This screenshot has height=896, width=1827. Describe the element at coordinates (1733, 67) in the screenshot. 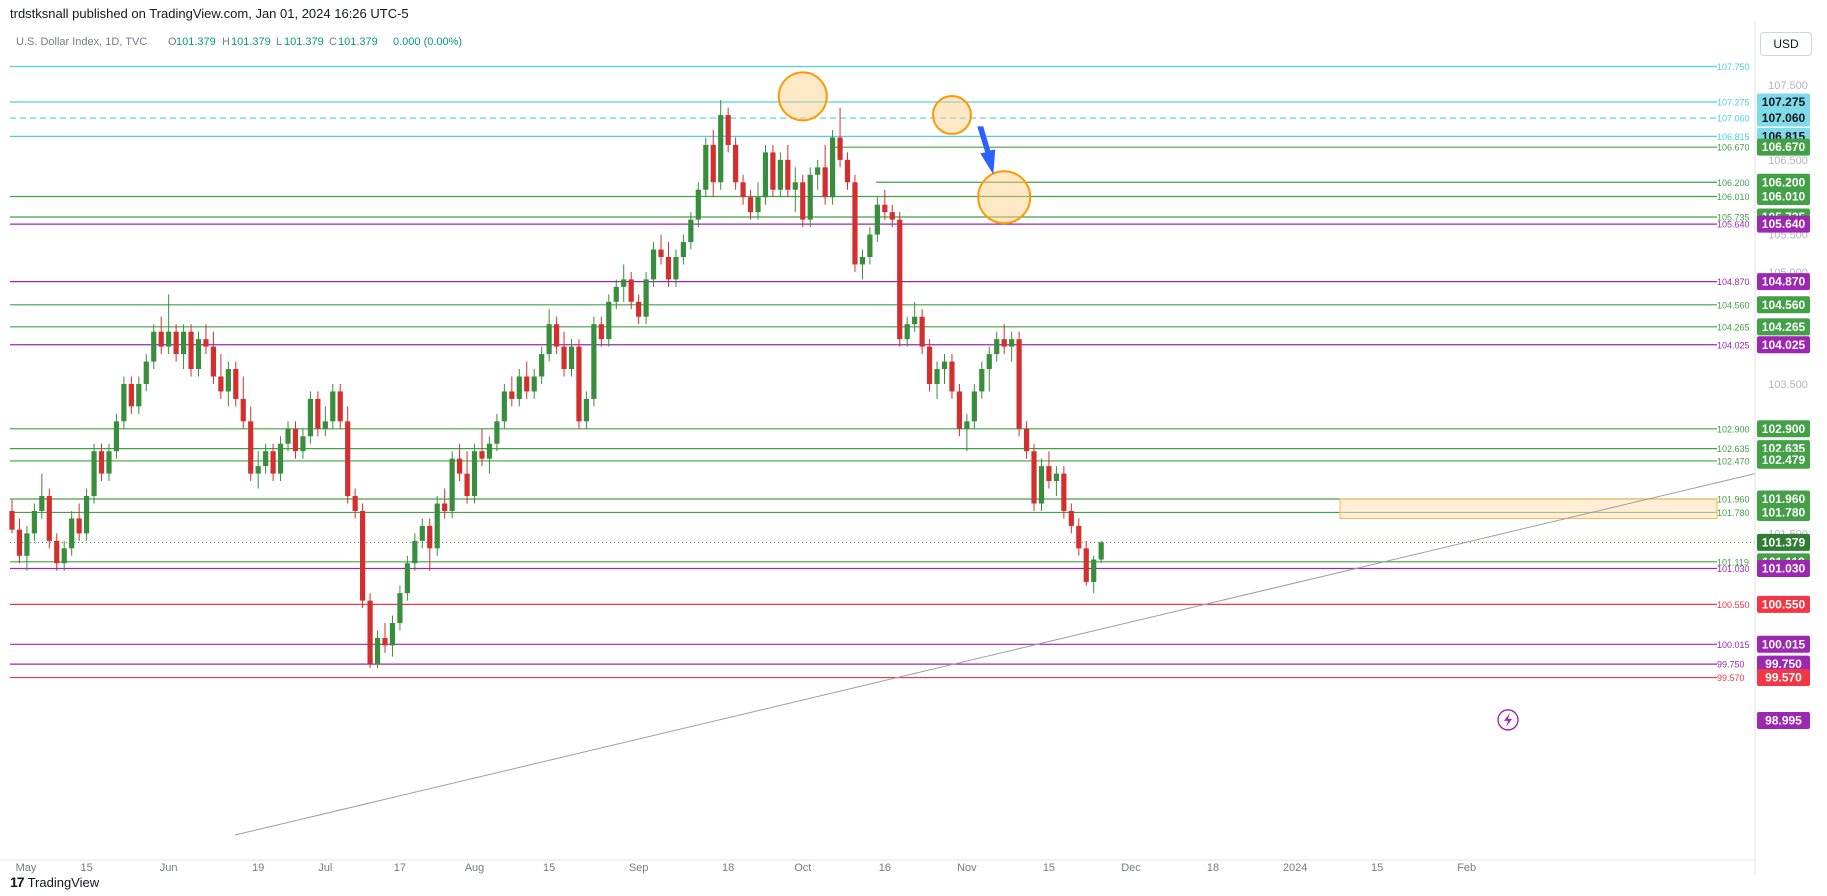

I see `level-label: 107.750` at that location.